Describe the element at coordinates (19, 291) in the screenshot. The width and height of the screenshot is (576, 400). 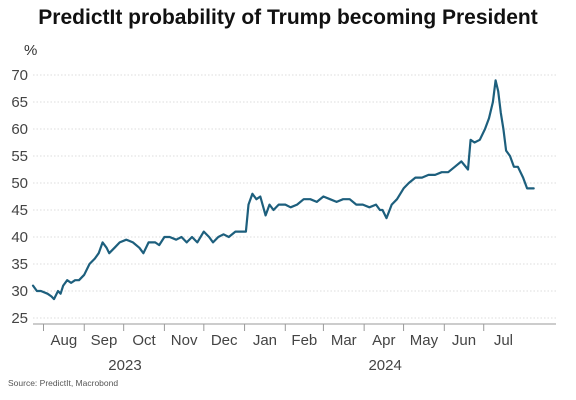
I see `y-tick-label-30: 30` at that location.